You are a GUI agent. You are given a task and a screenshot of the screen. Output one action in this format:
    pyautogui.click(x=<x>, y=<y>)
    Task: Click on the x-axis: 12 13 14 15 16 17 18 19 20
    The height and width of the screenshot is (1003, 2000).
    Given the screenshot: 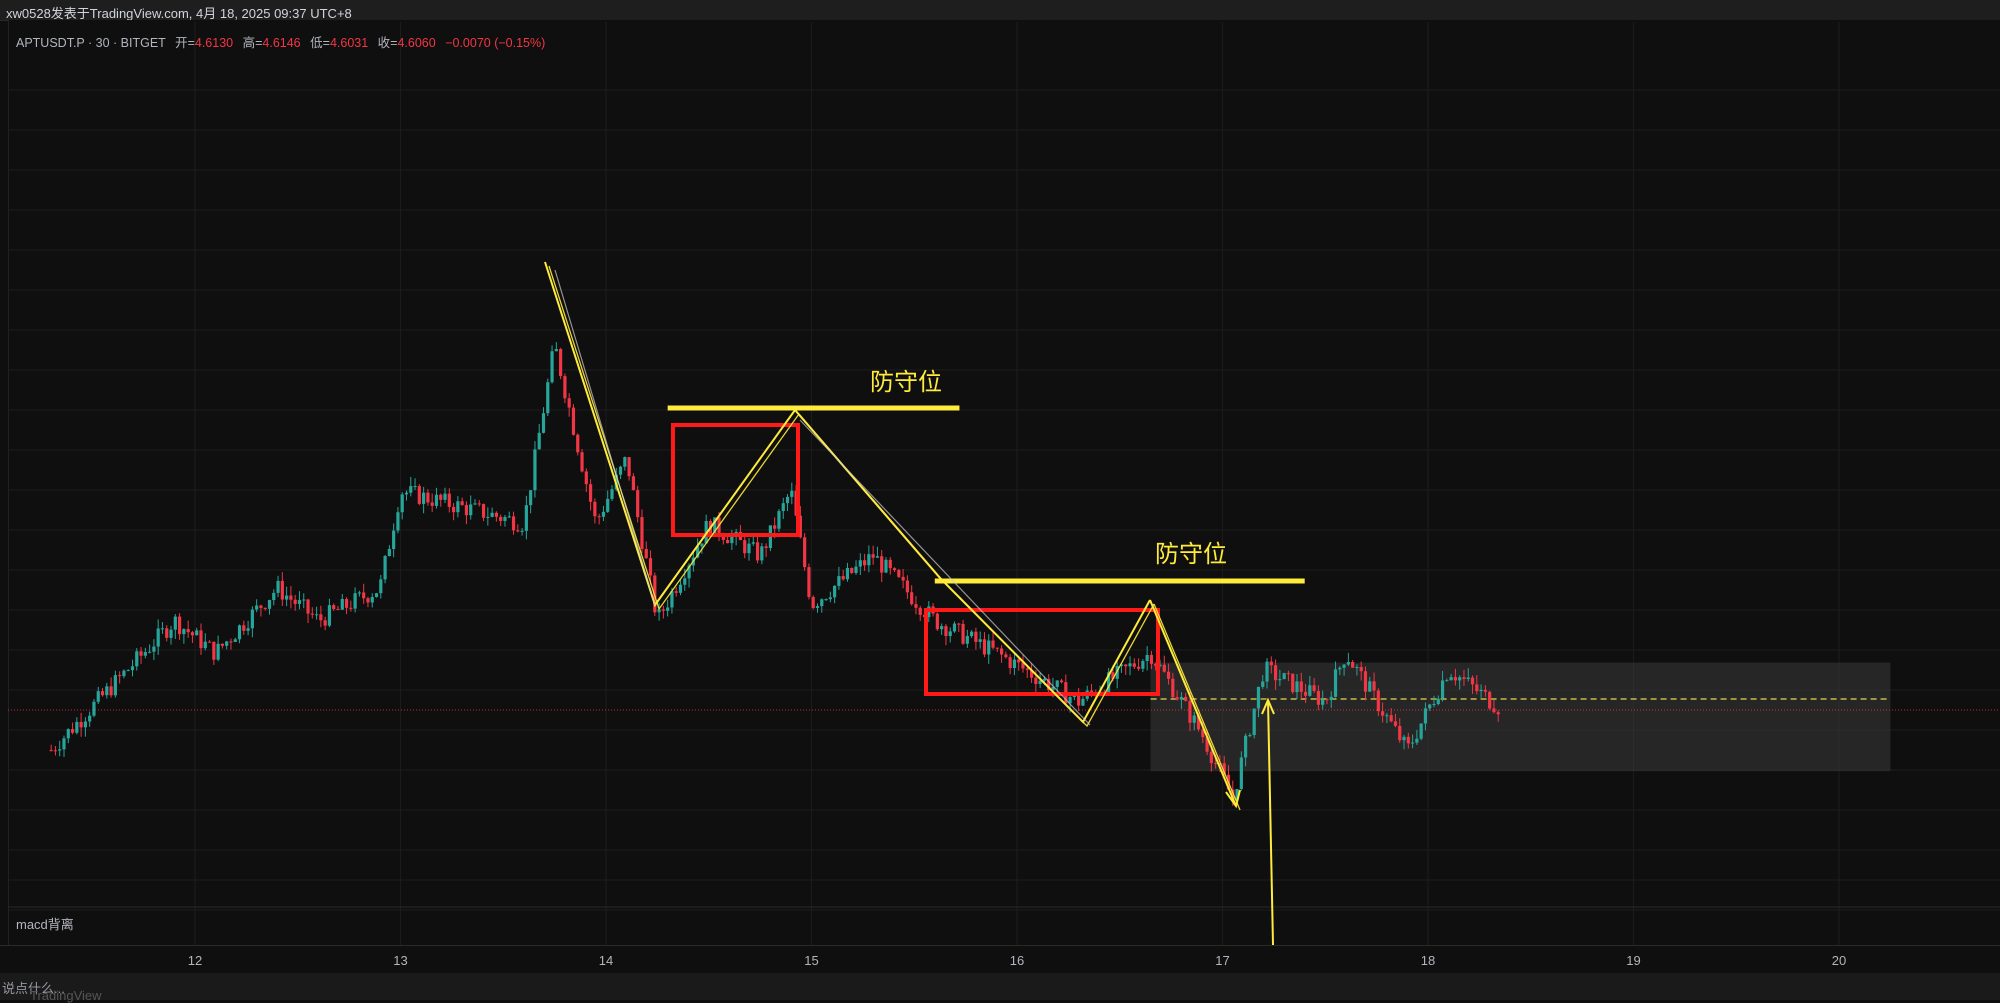 What is the action you would take?
    pyautogui.click(x=1000, y=959)
    